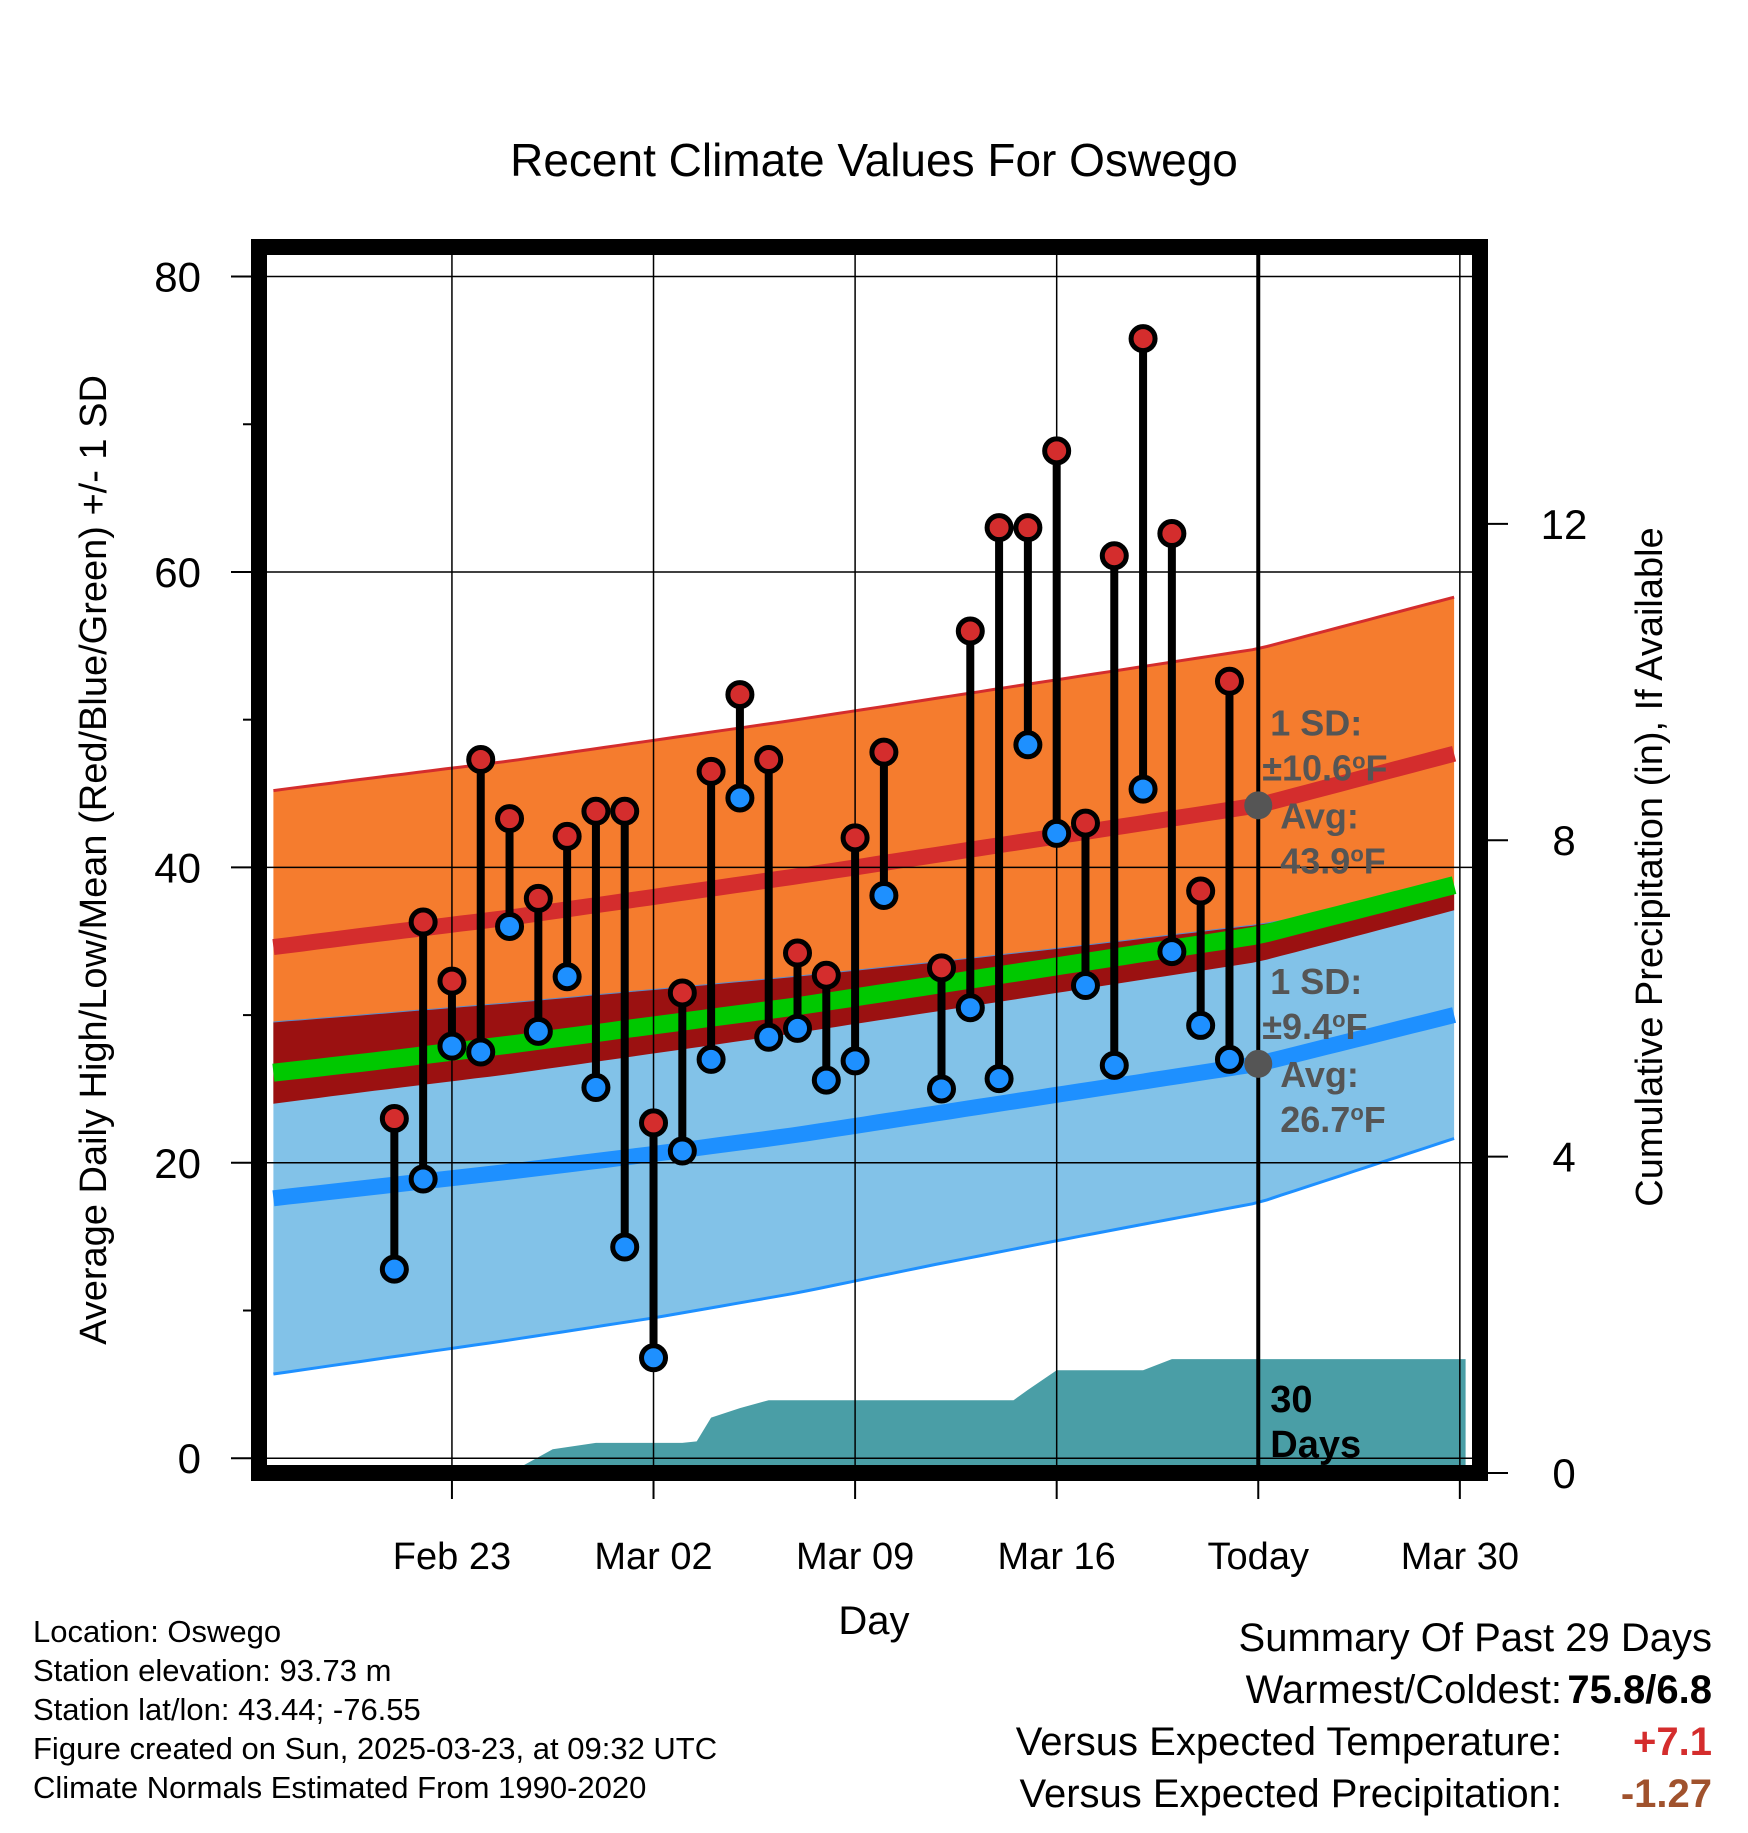 This screenshot has width=1748, height=1833. Describe the element at coordinates (212, 1670) in the screenshot. I see `elevation-text: Station elevation: 93.73 m` at that location.